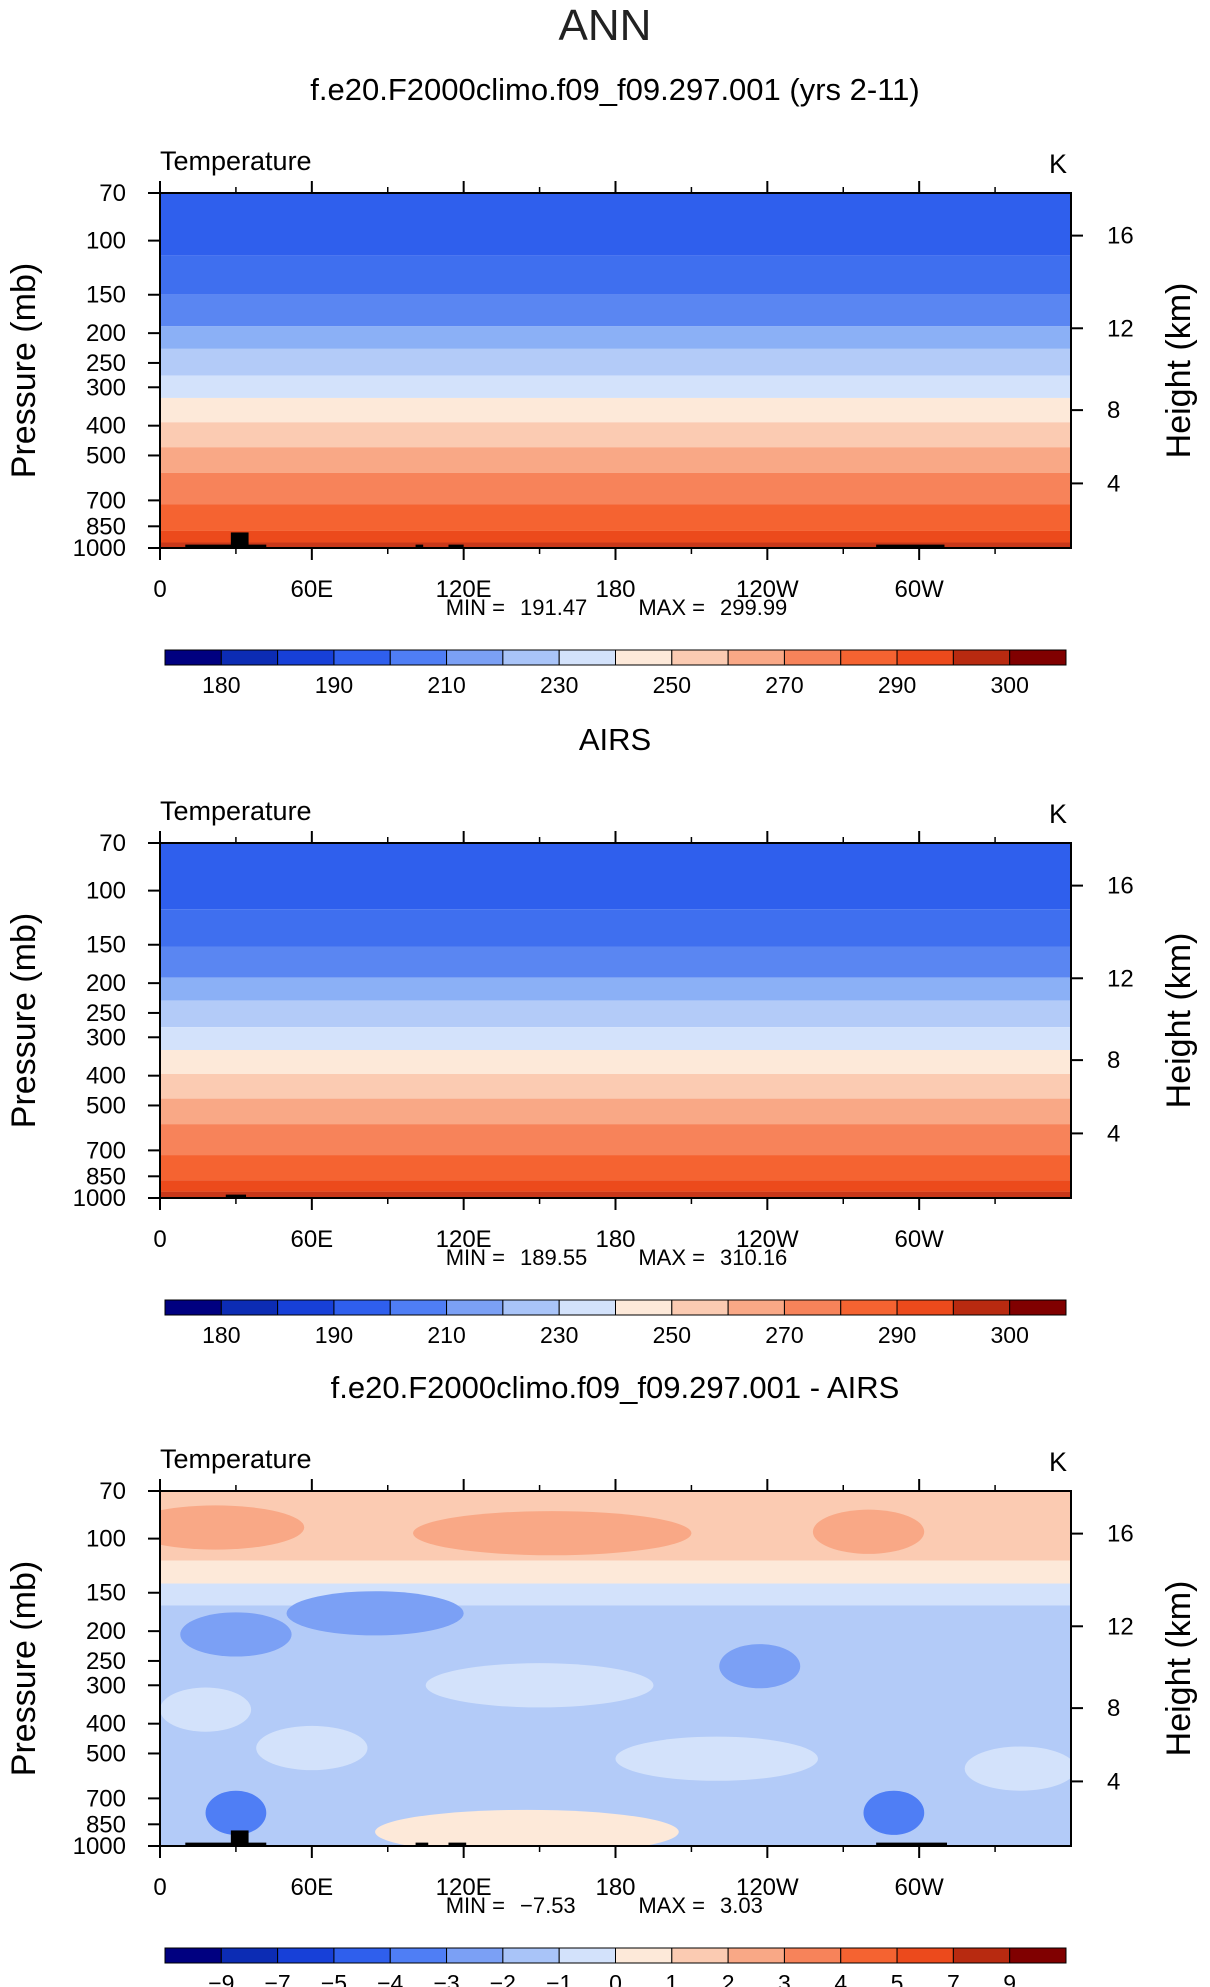  Describe the element at coordinates (236, 1459) in the screenshot. I see `variable-label: Temperature` at that location.